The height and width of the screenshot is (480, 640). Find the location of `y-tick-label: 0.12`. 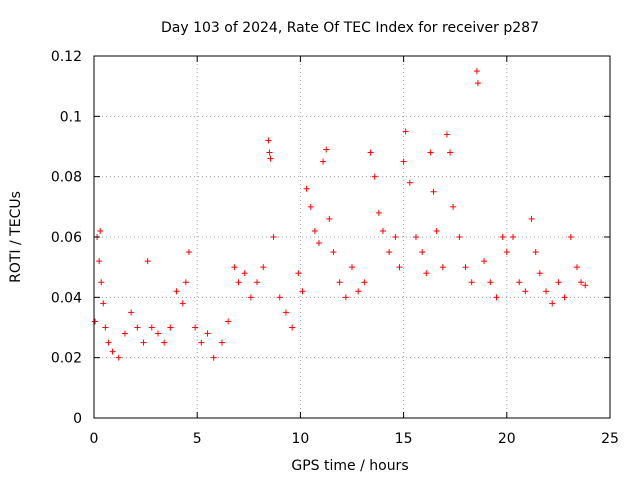

y-tick-label: 0.12 is located at coordinates (66, 57).